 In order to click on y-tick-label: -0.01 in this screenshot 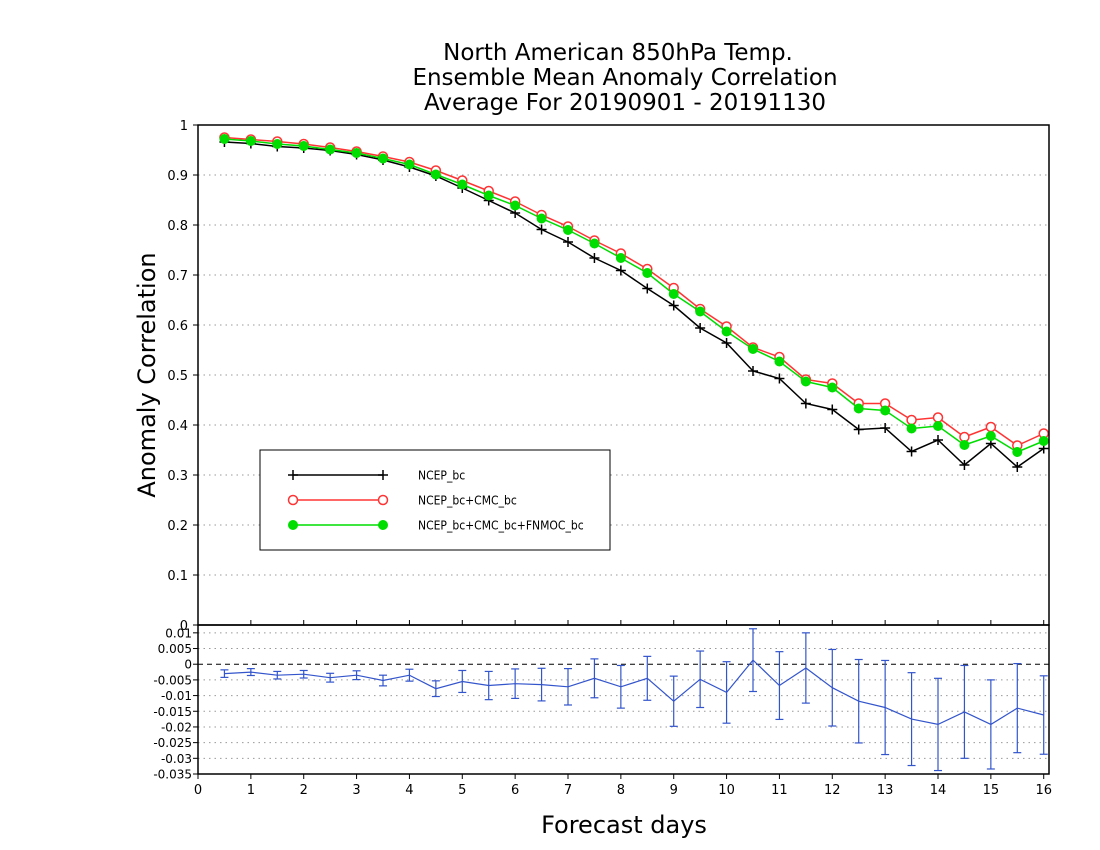, I will do `click(176, 696)`.